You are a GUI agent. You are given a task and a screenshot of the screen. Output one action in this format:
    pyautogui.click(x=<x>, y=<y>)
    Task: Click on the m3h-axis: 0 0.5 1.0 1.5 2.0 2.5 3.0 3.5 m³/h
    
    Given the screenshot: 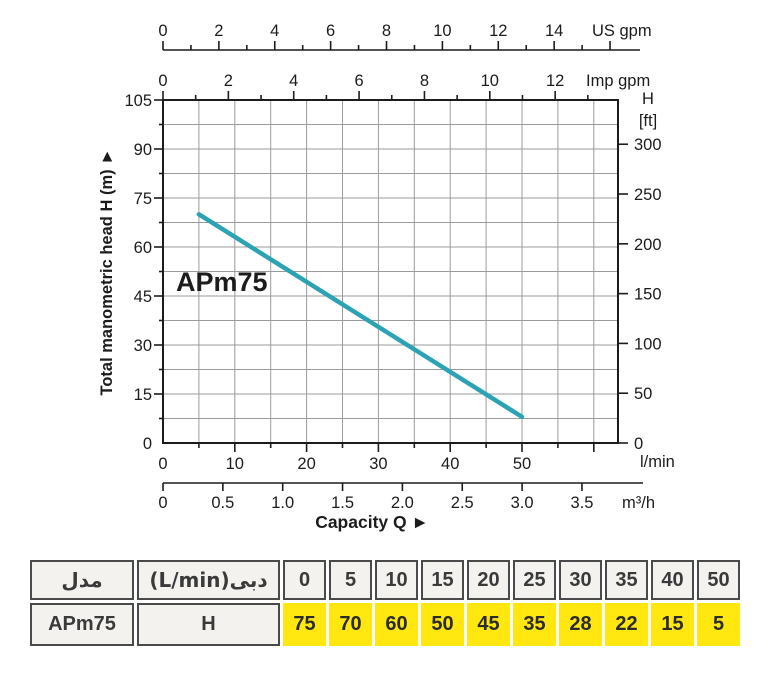 What is the action you would take?
    pyautogui.click(x=406, y=497)
    